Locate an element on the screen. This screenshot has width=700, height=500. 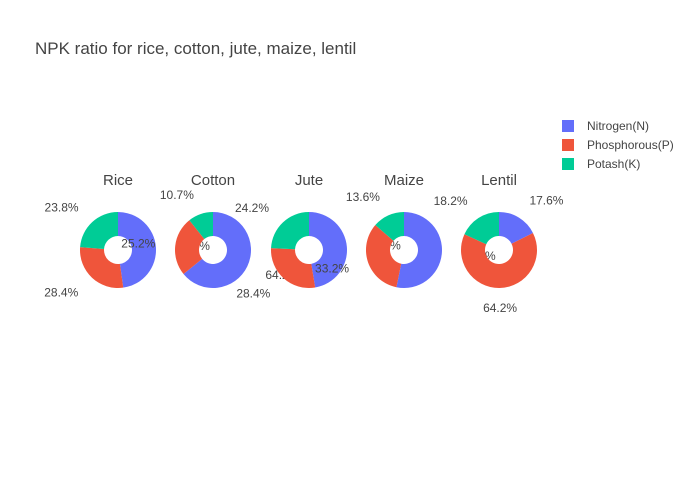
legend-item-potash: Potash(K) is located at coordinates (618, 163).